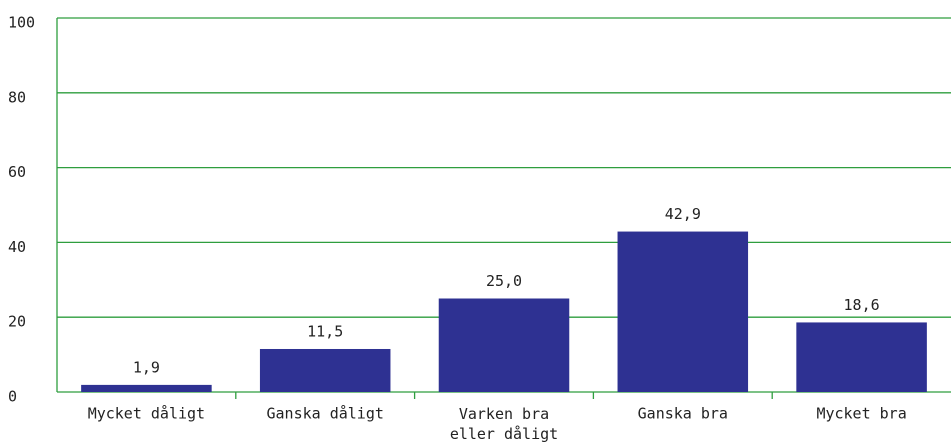 The width and height of the screenshot is (951, 448). I want to click on value-label: 1,9, so click(146, 367).